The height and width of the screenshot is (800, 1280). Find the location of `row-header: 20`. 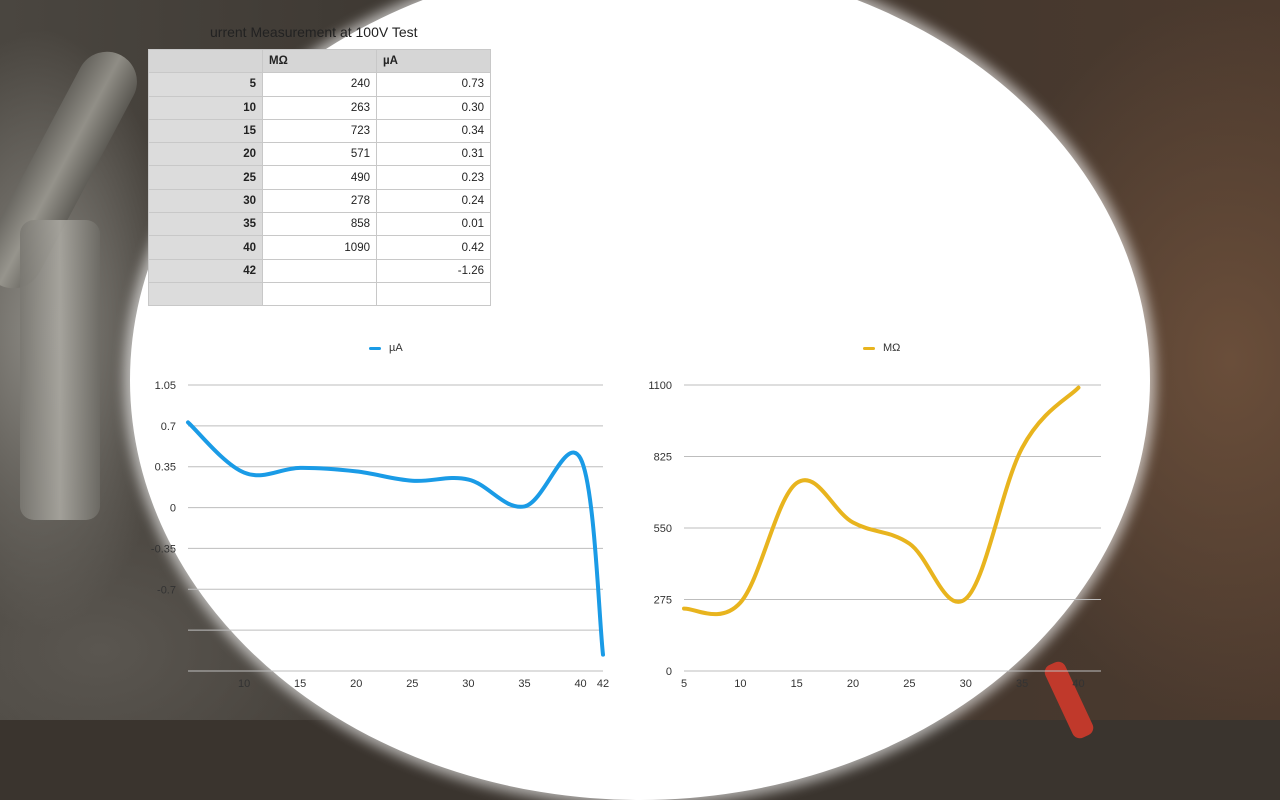

row-header: 20 is located at coordinates (205, 154).